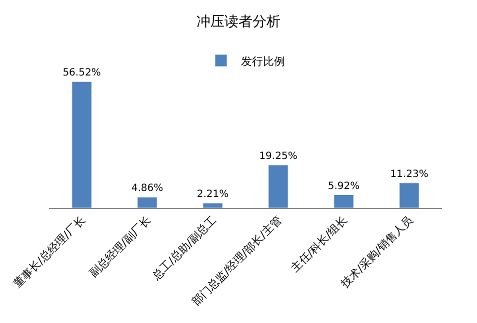 This screenshot has width=477, height=323. I want to click on data-label: 11.23%, so click(409, 174).